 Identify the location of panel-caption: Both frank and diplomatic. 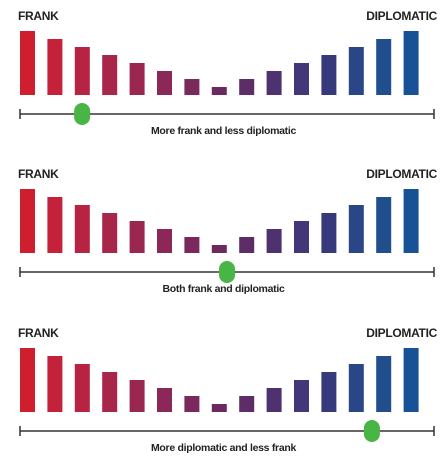
(223, 289).